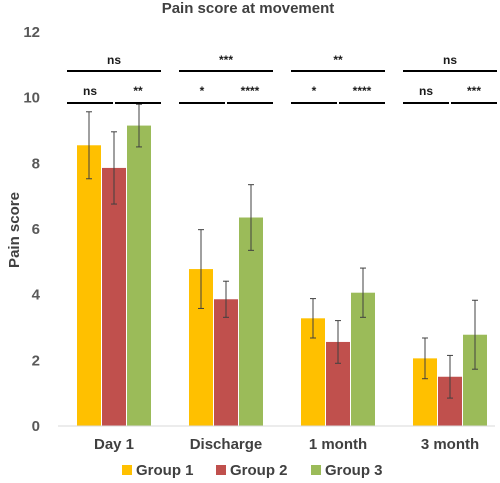 The image size is (500, 483). Describe the element at coordinates (14, 230) in the screenshot. I see `y-axis-title: Pain score` at that location.